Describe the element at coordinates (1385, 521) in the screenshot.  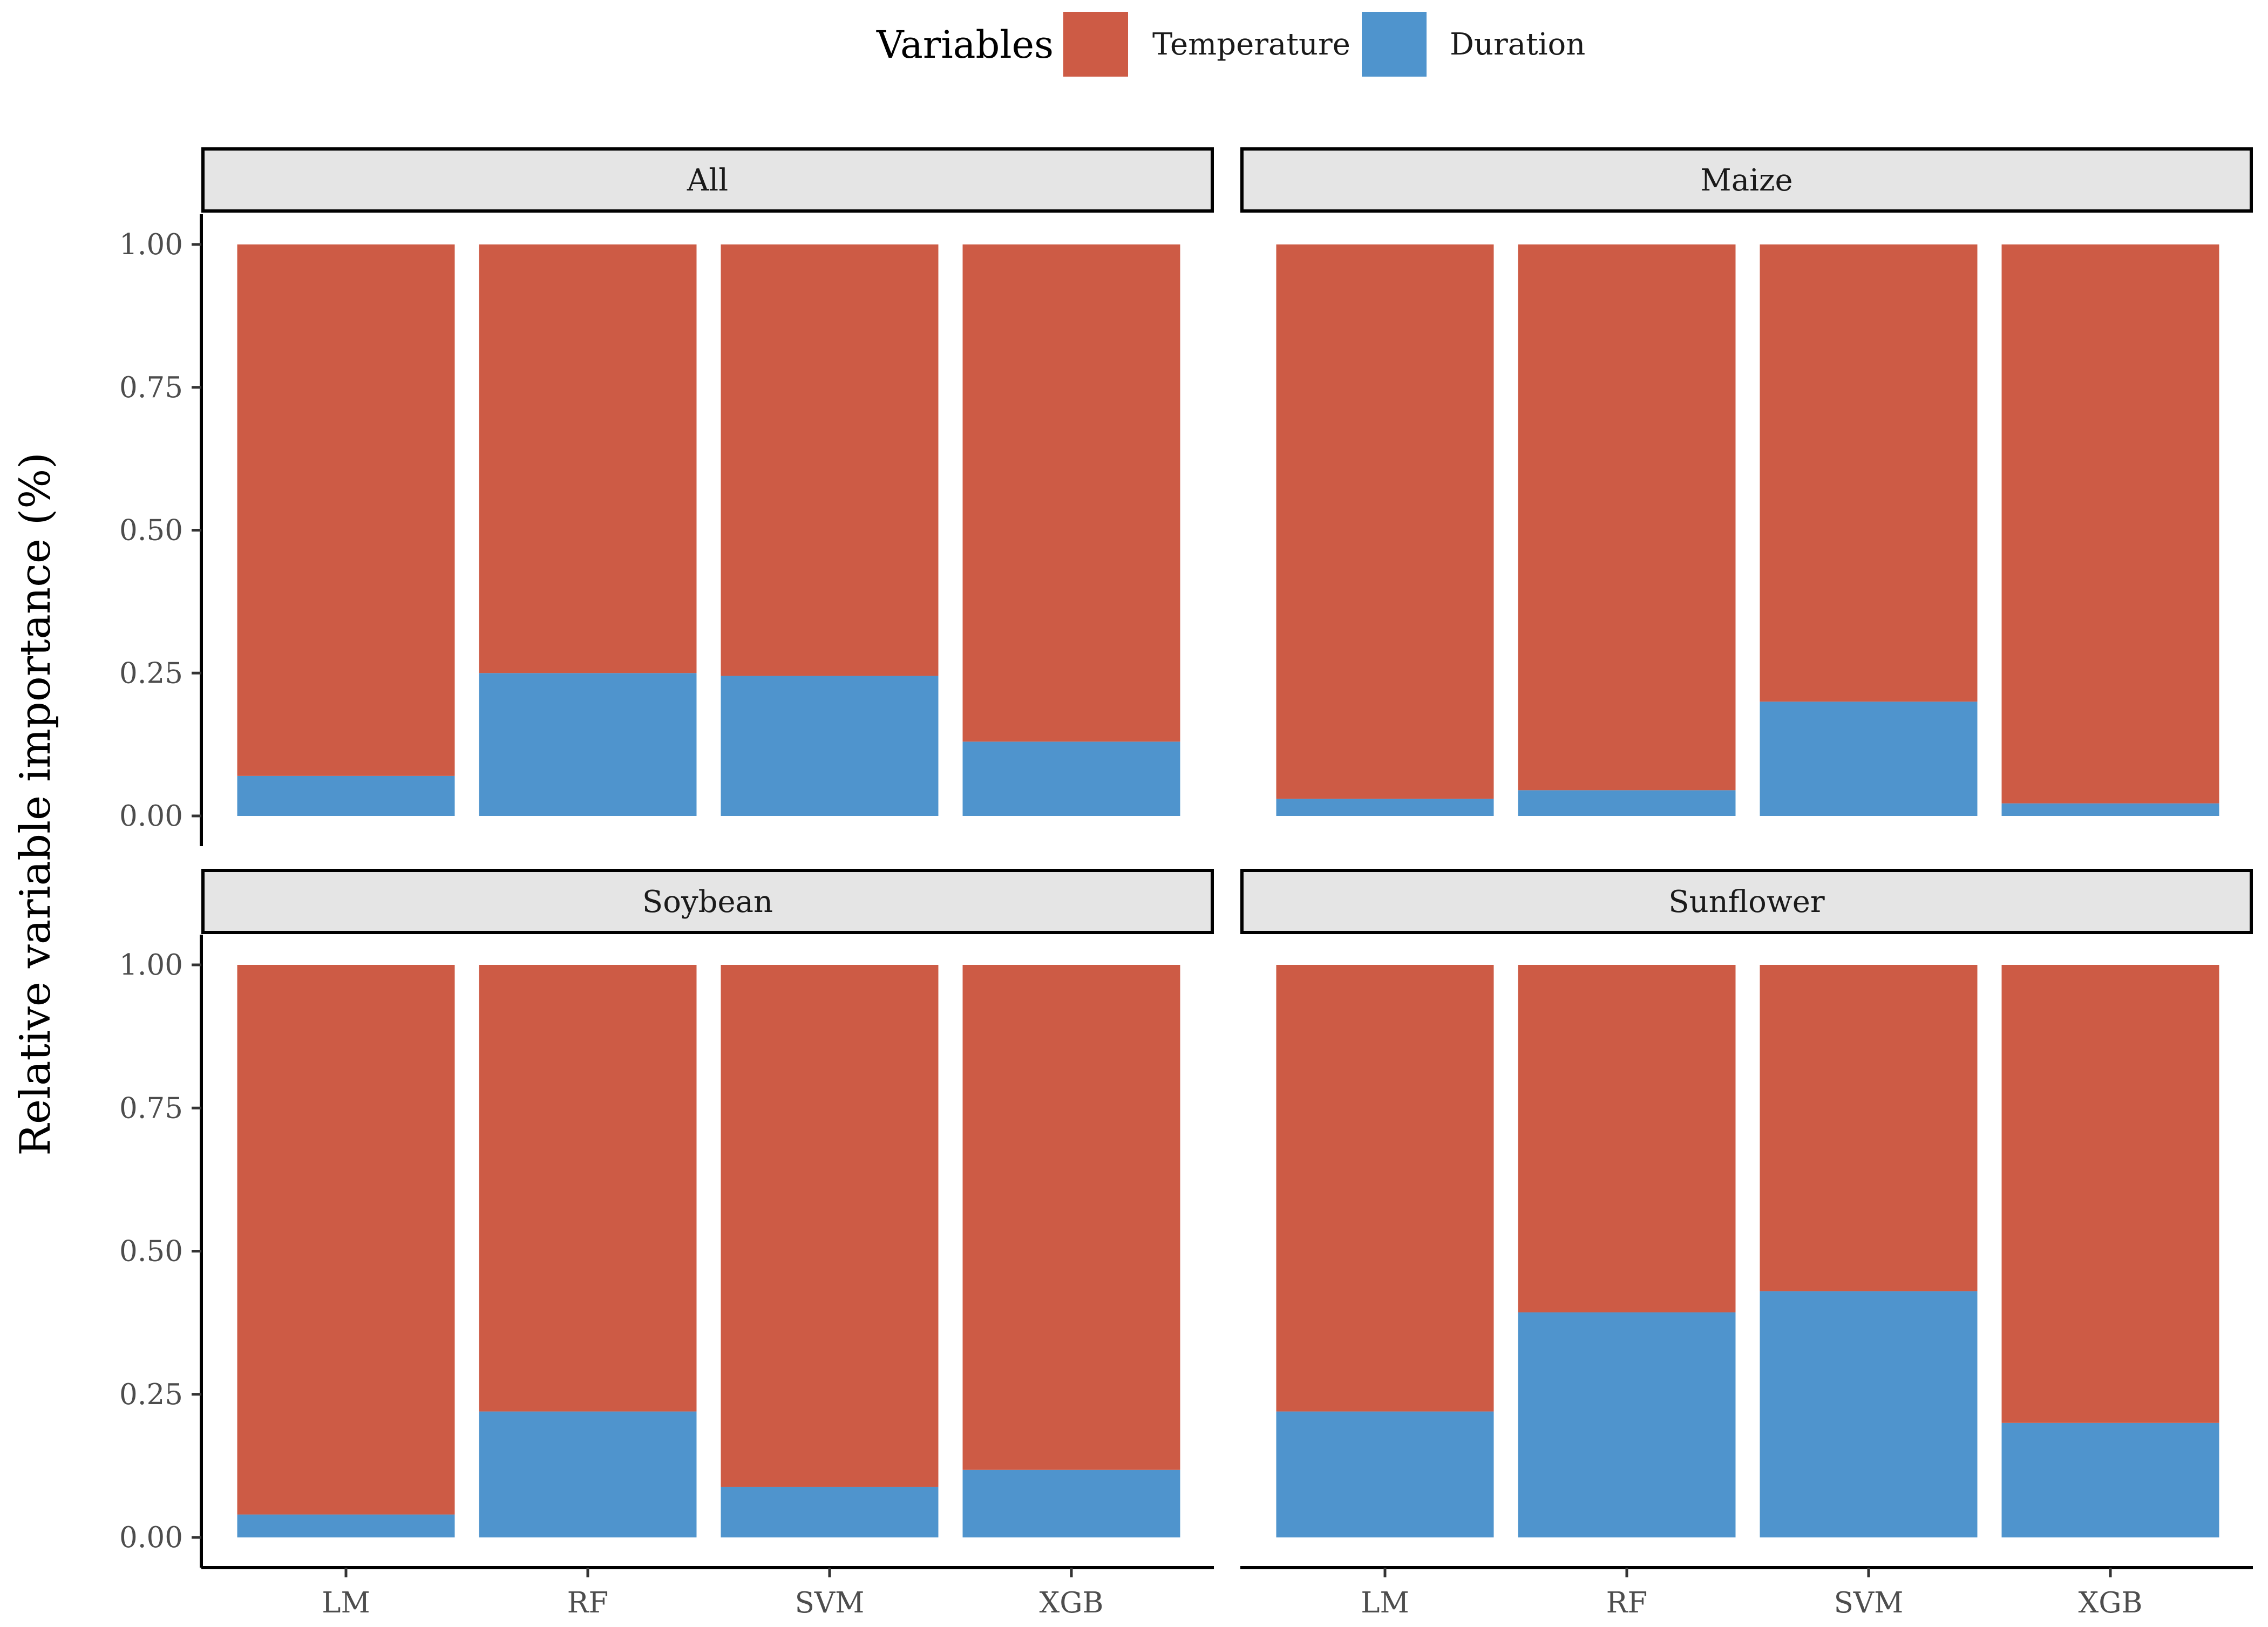
I see `bar-maize-lm-temperature` at that location.